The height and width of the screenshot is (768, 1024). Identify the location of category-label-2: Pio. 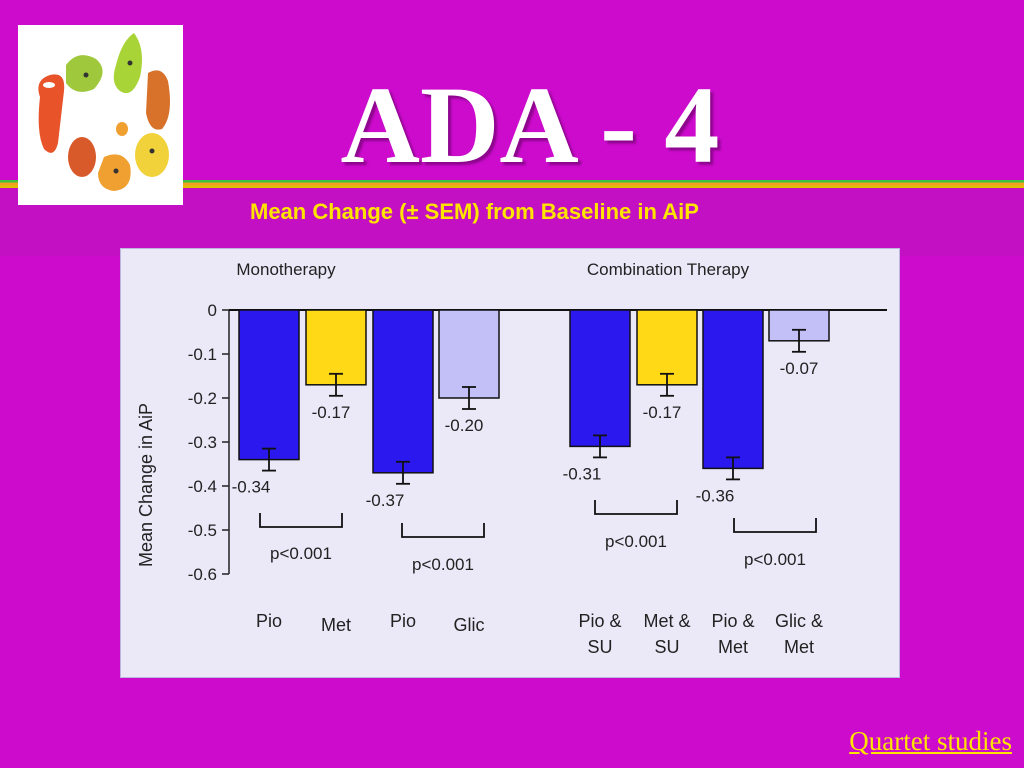
(403, 621).